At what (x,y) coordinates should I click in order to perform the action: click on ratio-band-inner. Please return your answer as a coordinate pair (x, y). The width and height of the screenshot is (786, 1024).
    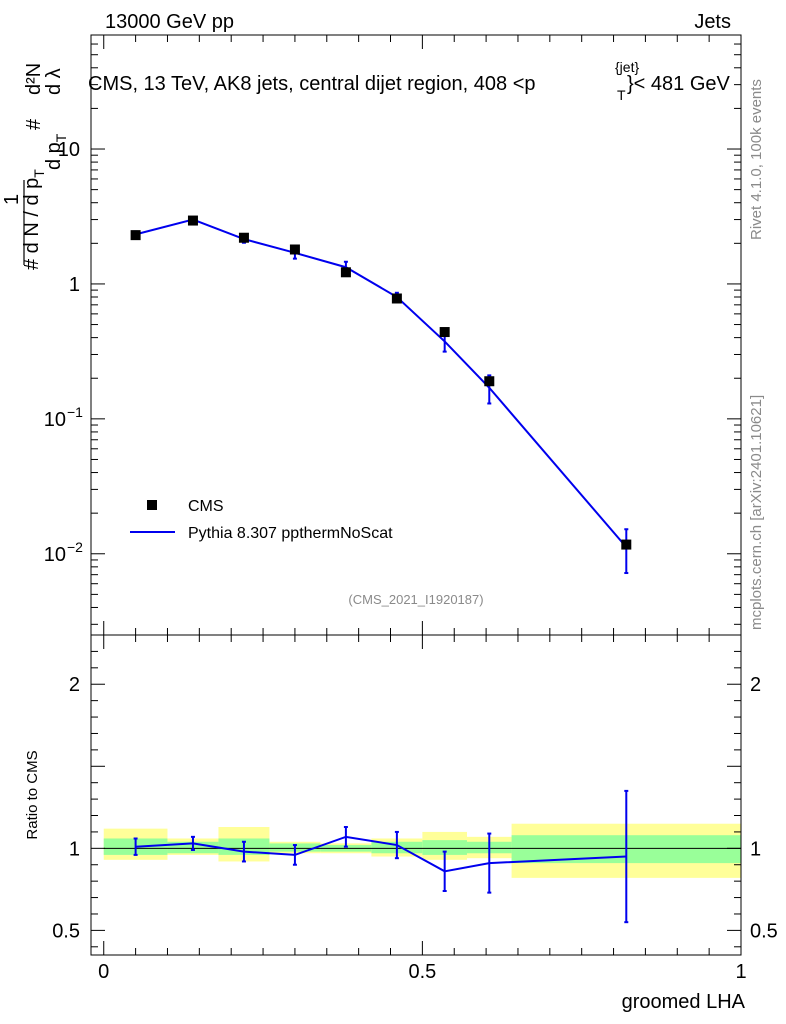
    Looking at the image, I should click on (444, 847).